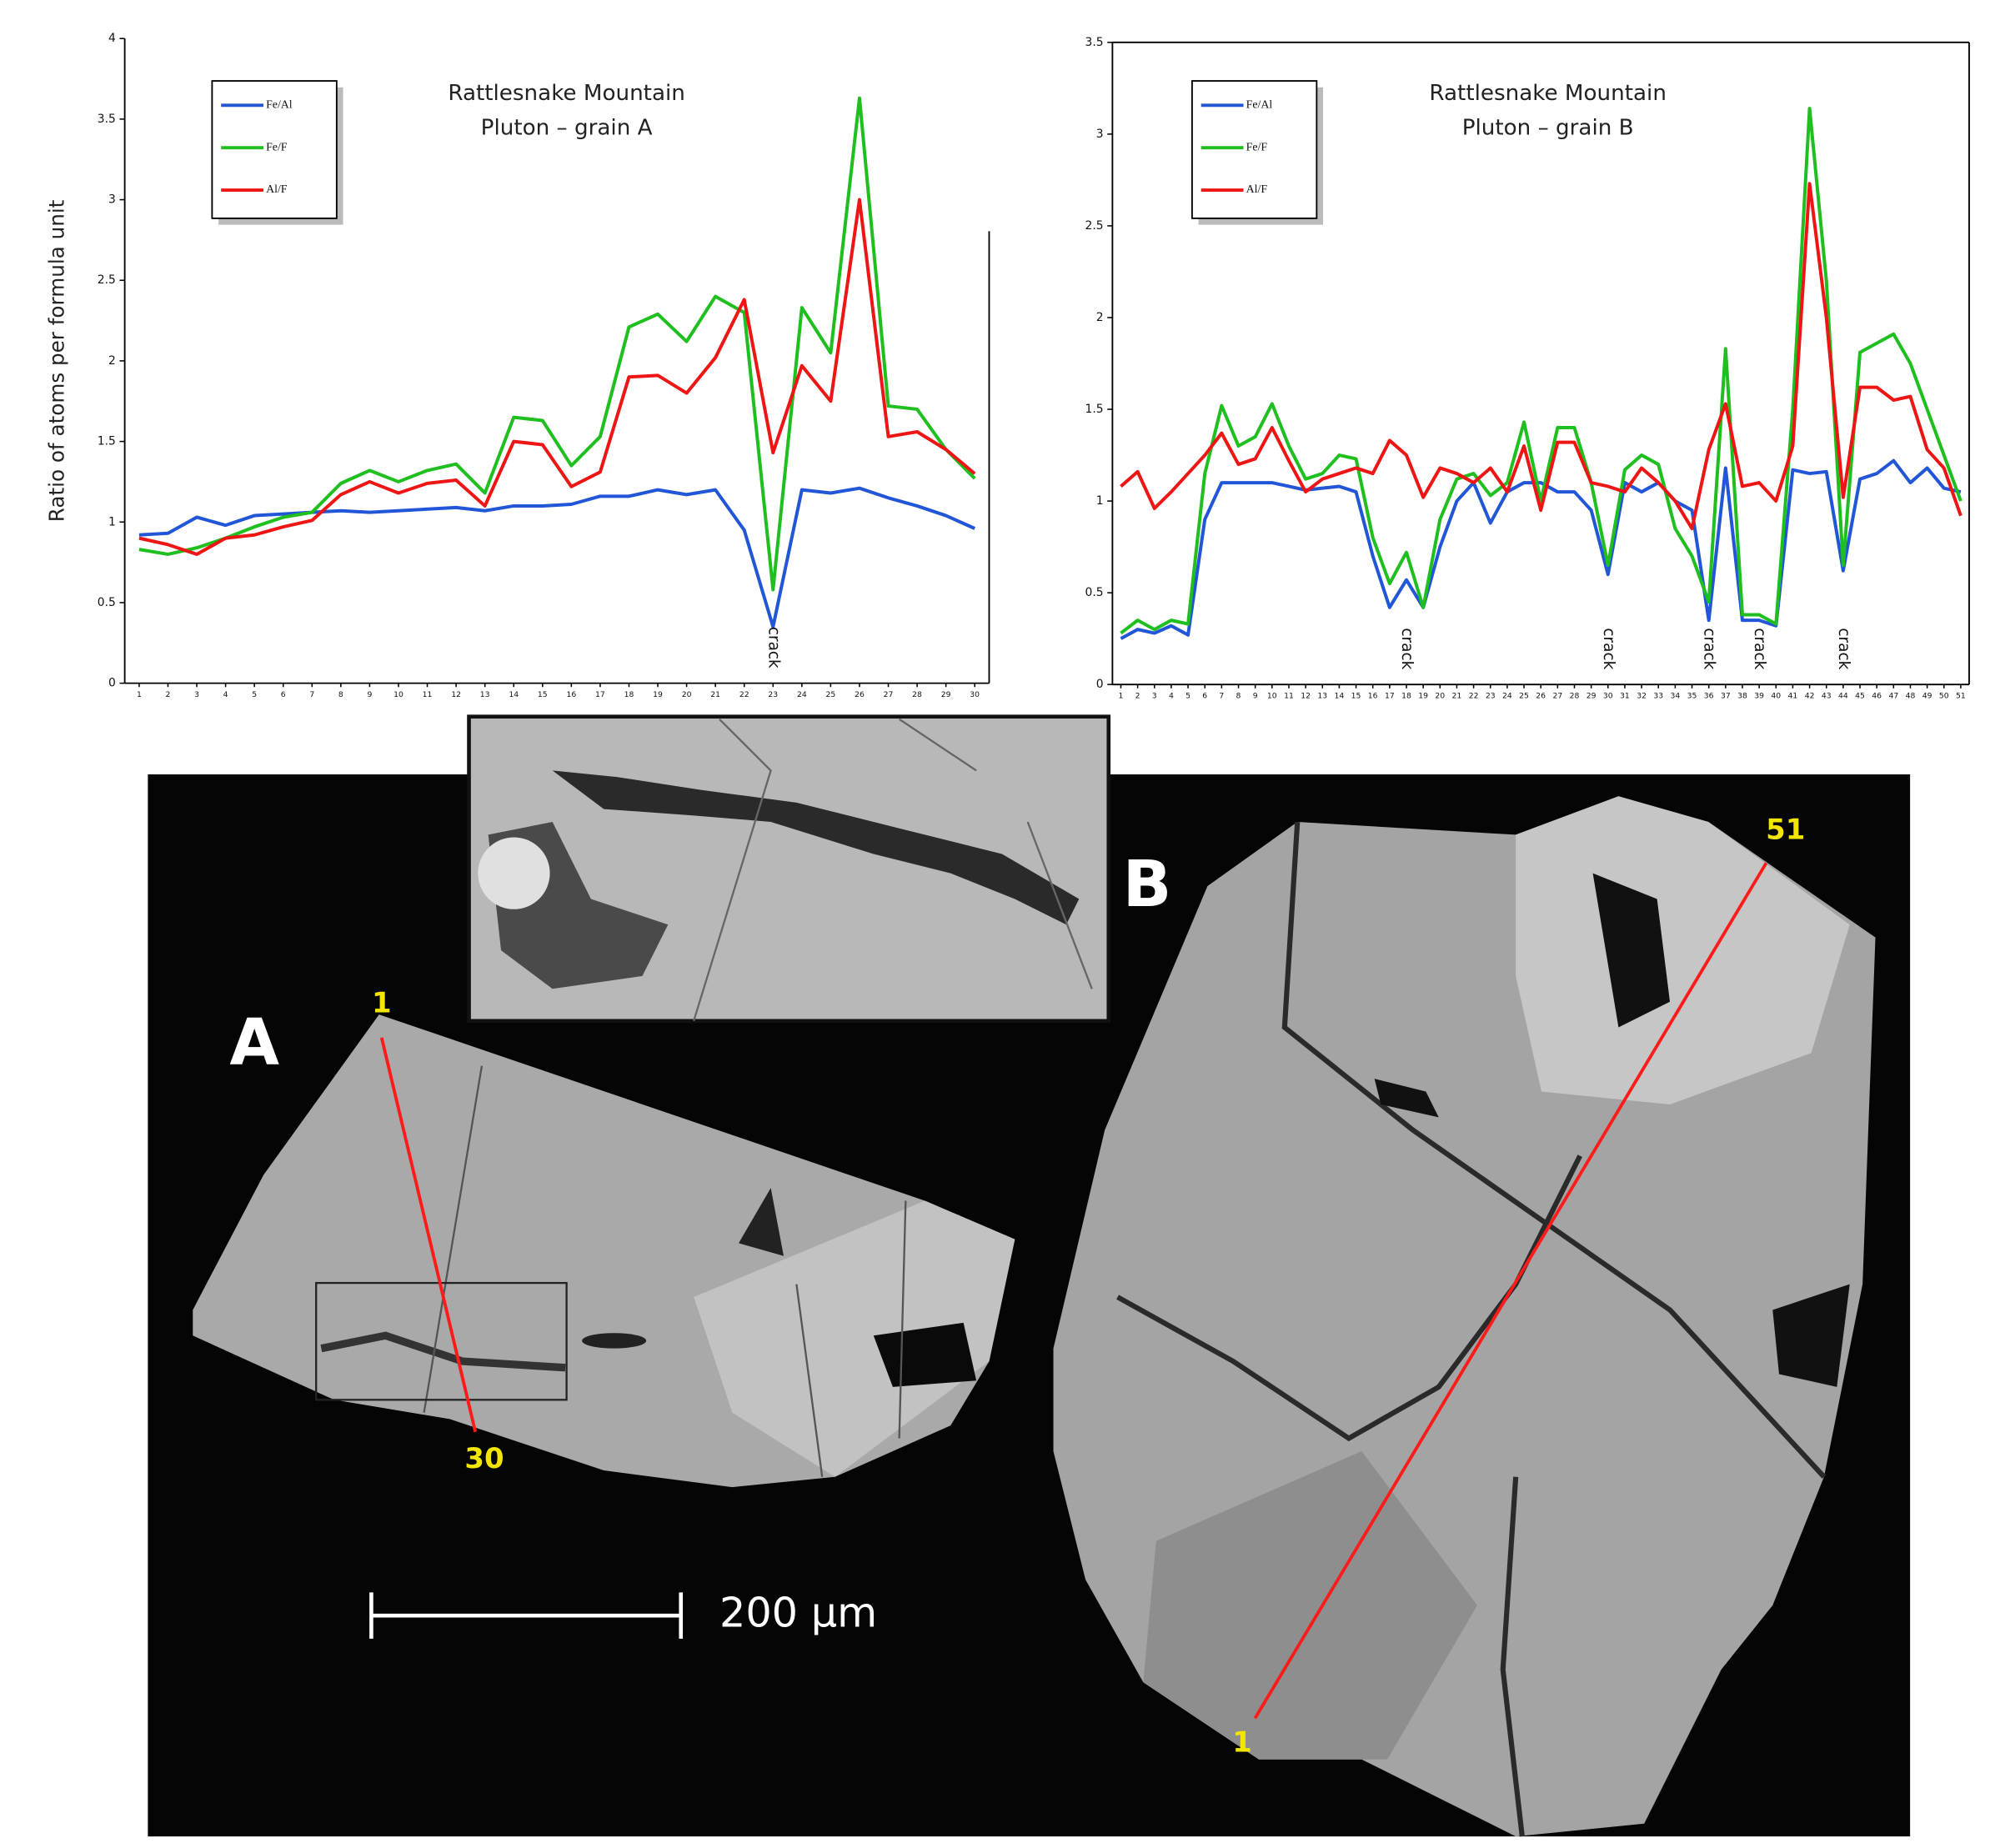 This screenshot has height=1848, width=1995. Describe the element at coordinates (428, 1235) in the screenshot. I see `traverse-a` at that location.